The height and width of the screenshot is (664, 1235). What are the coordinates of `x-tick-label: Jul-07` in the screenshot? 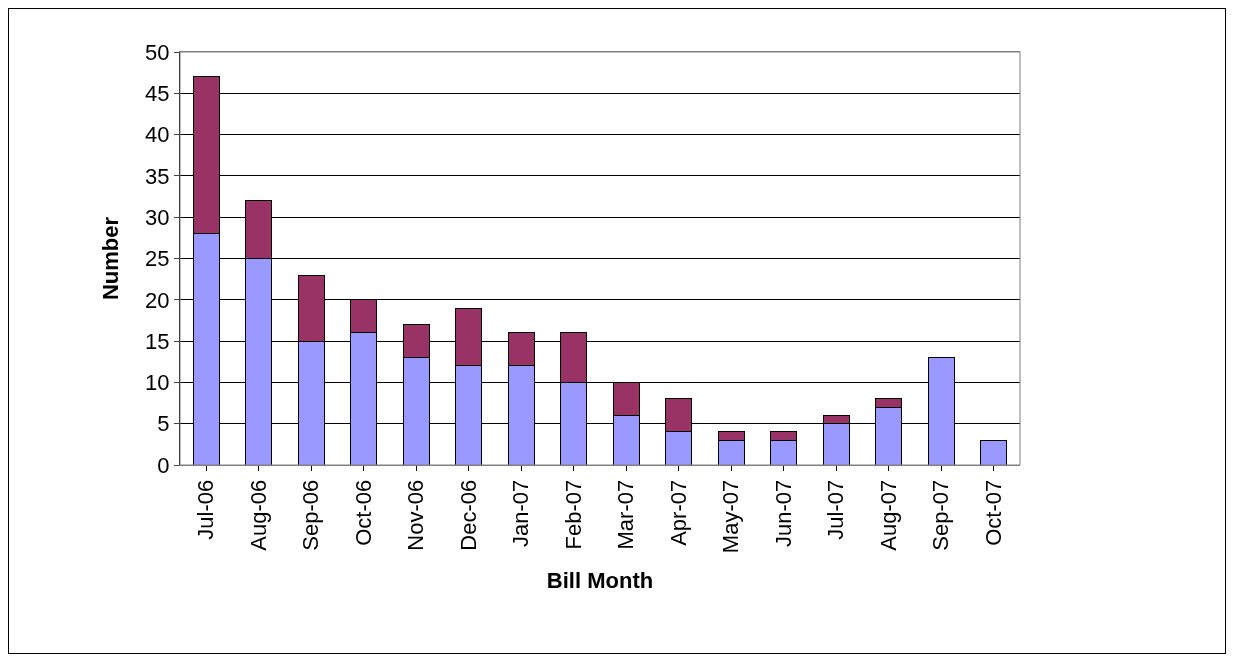 It's located at (836, 509).